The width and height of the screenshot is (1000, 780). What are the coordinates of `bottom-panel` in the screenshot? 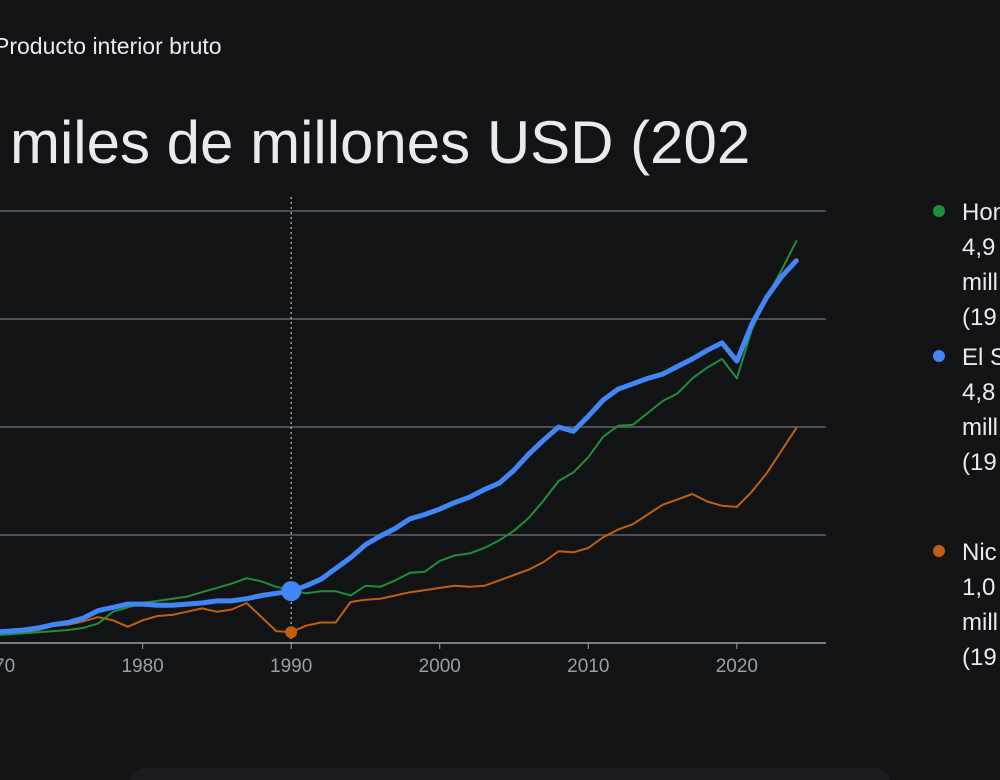 It's located at (510, 774).